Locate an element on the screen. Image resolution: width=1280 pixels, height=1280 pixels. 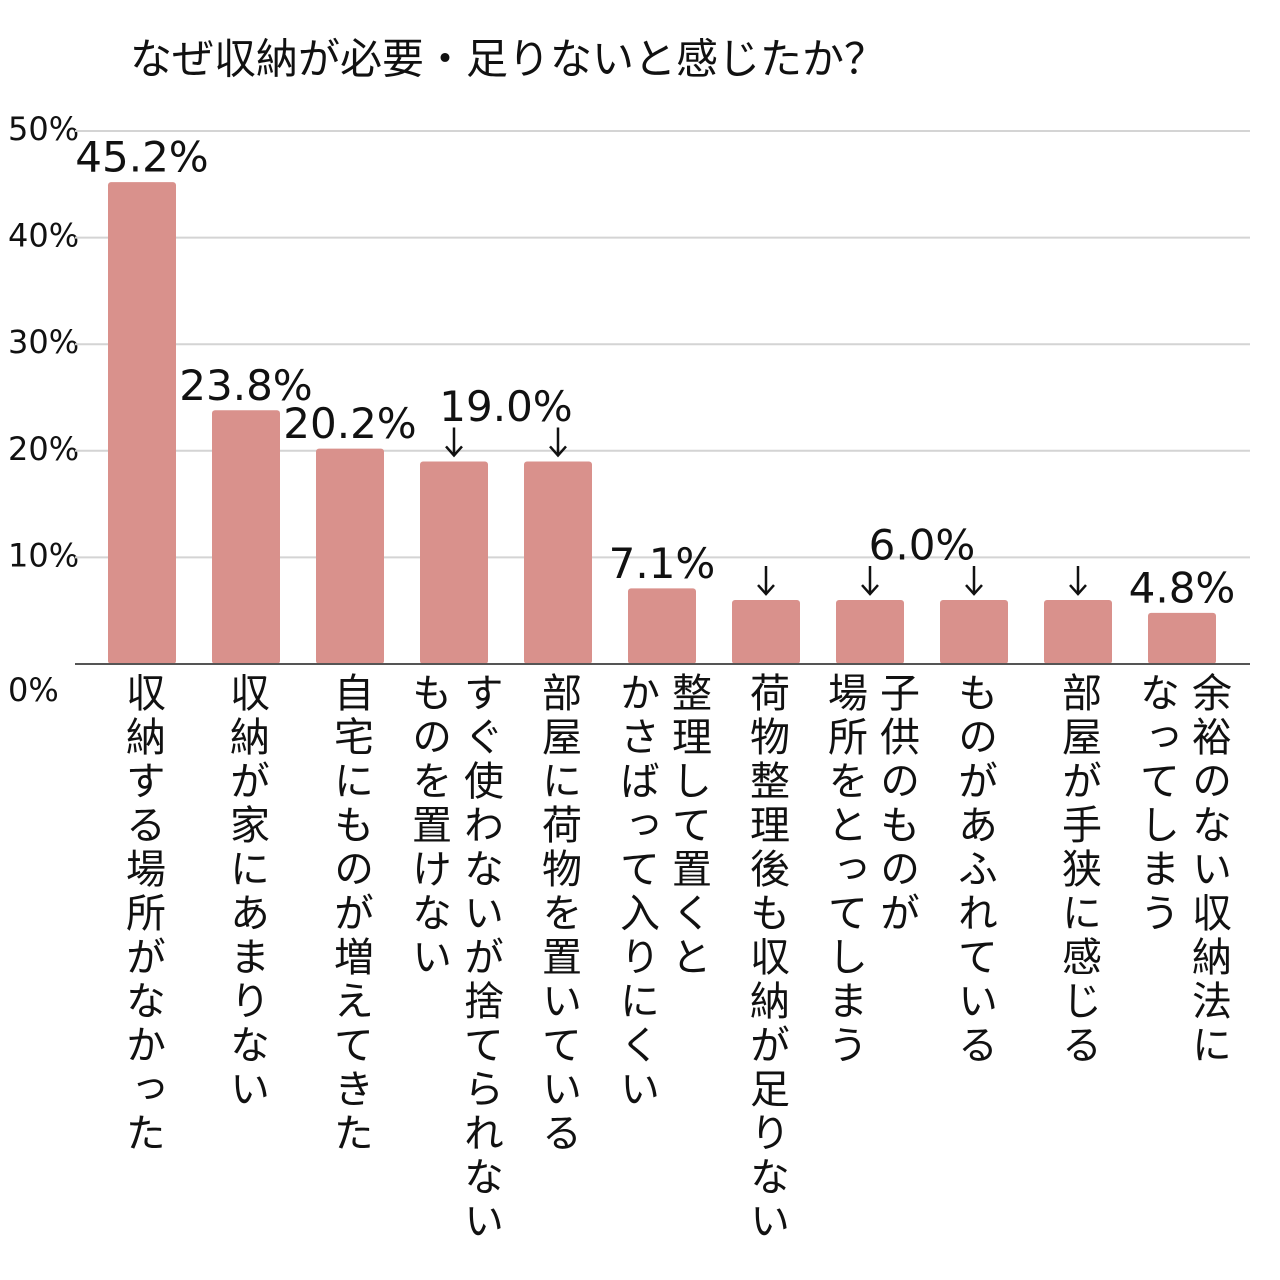
data-label: 6.0% is located at coordinates (922, 545).